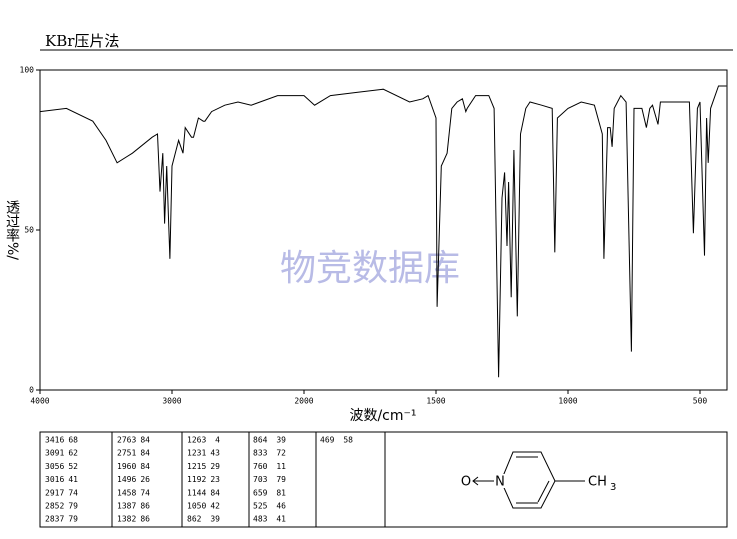  Describe the element at coordinates (215, 479) in the screenshot. I see `peak-transmittance: 23` at that location.